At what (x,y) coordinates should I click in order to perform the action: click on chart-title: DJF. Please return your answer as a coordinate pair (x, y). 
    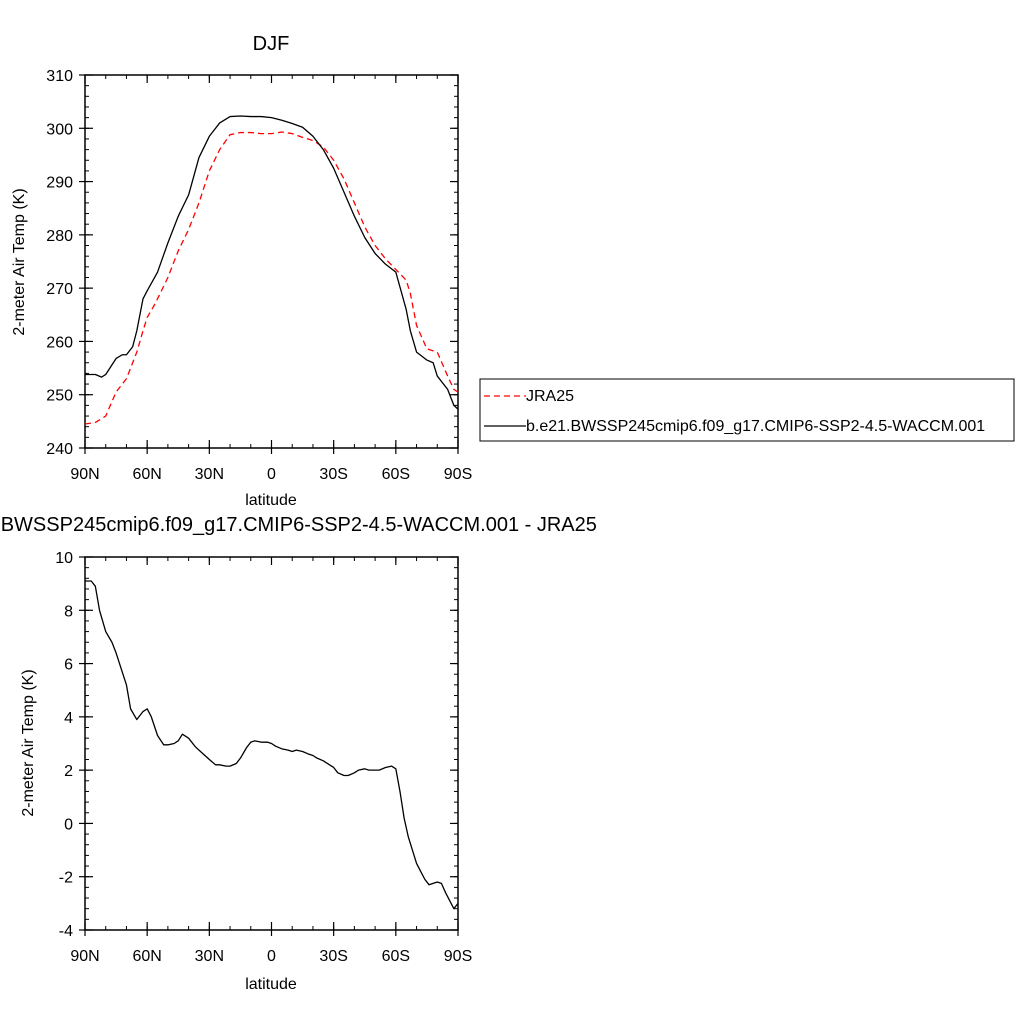
    Looking at the image, I should click on (271, 44).